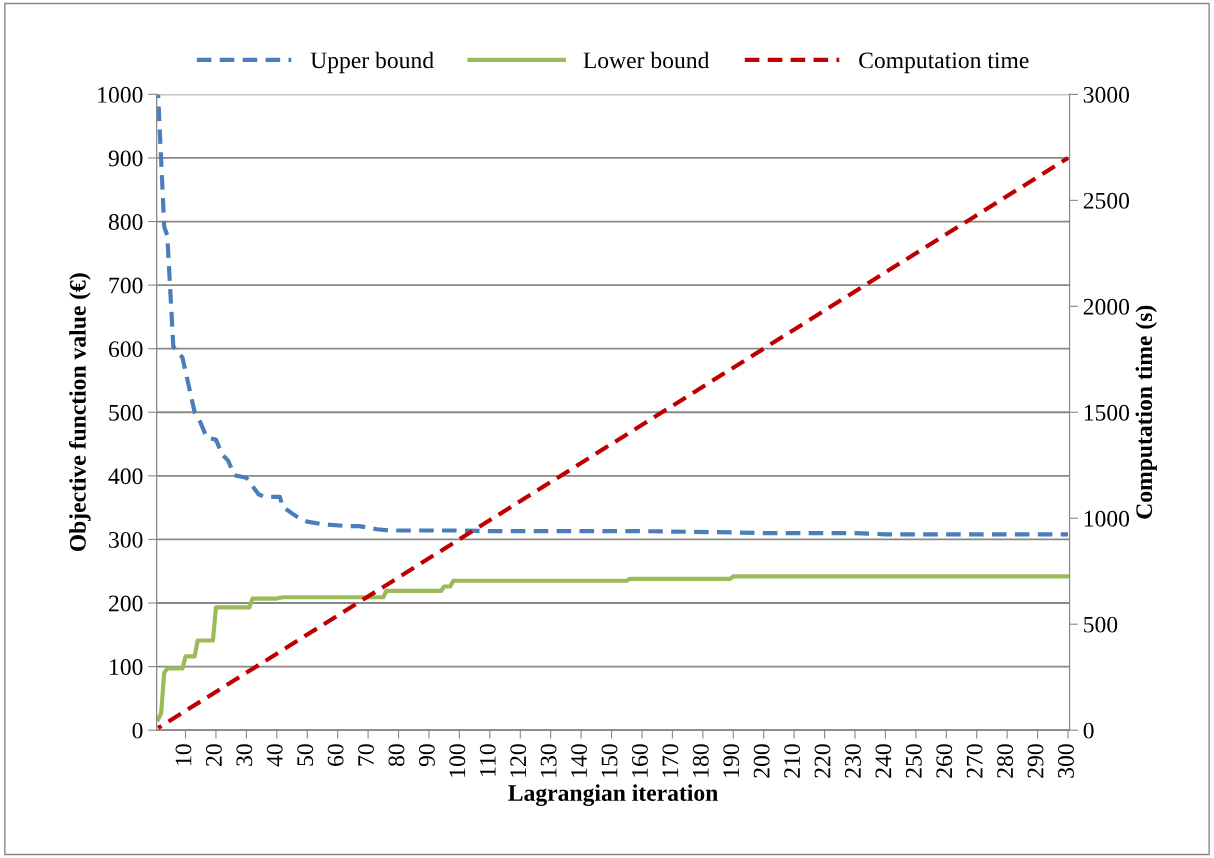 The width and height of the screenshot is (1214, 858). What do you see at coordinates (518, 760) in the screenshot?
I see `x-tick-label: 120` at bounding box center [518, 760].